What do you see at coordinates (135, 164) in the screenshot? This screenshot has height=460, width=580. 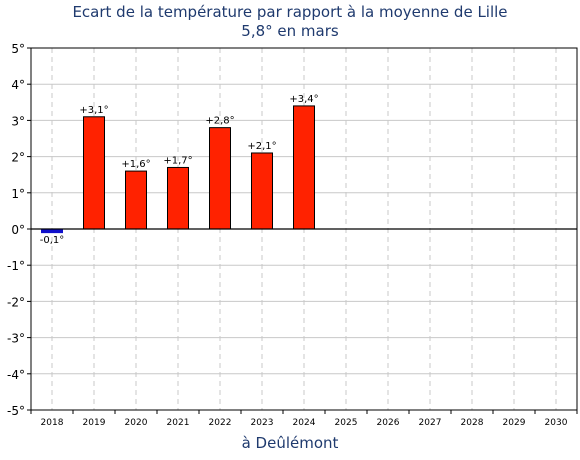 I see `data-label: +1,6°` at bounding box center [135, 164].